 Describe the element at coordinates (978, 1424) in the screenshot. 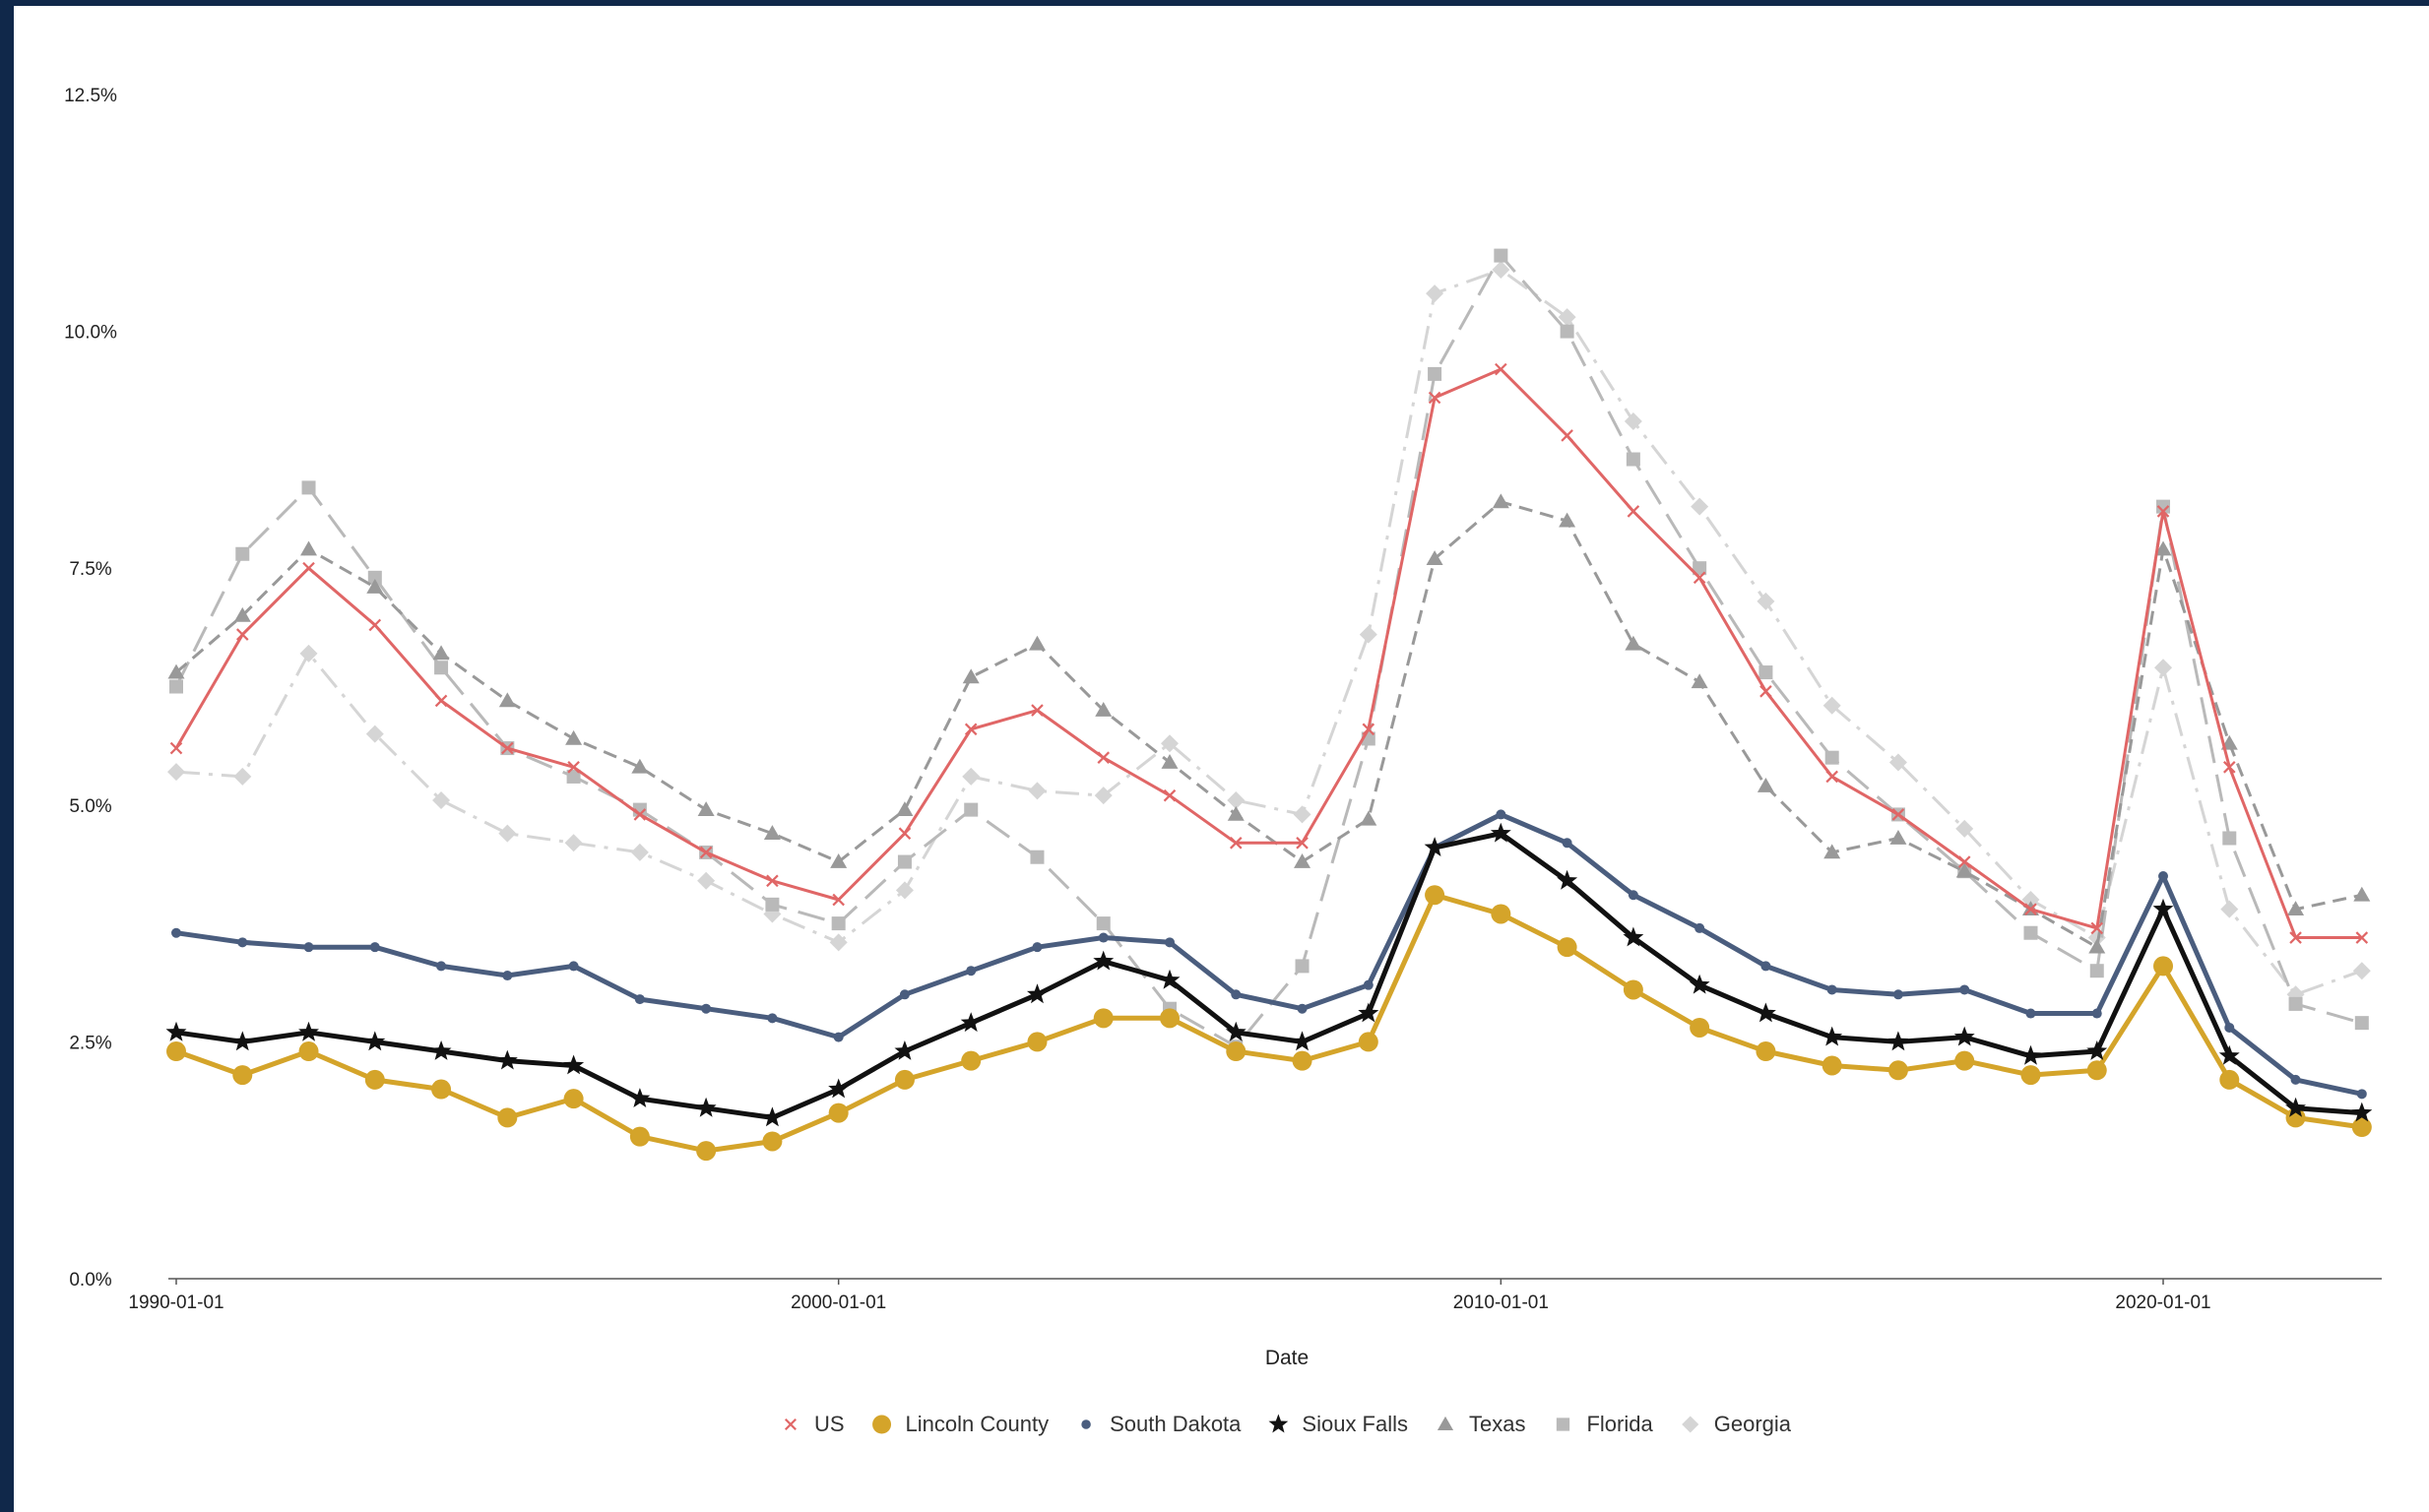

I see `legend-label: Lincoln County` at that location.